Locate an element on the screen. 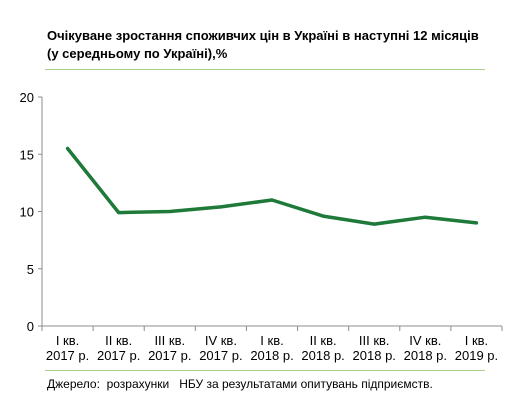 The width and height of the screenshot is (518, 411). y-axis: 0 5 10 15 20 is located at coordinates (31, 212).